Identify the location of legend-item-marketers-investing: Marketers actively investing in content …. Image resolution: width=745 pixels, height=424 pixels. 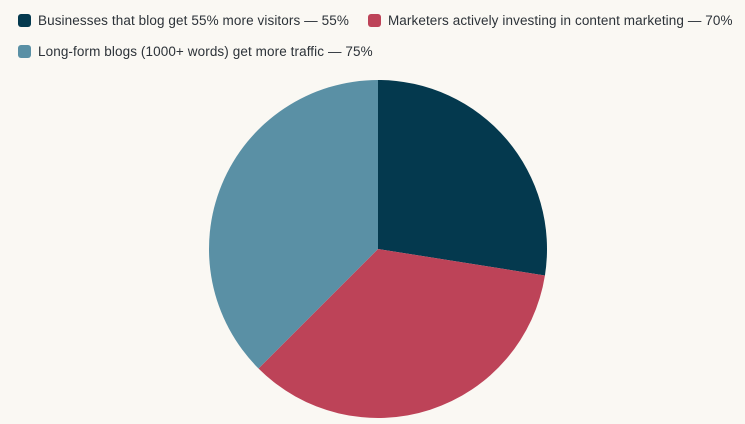
(550, 20).